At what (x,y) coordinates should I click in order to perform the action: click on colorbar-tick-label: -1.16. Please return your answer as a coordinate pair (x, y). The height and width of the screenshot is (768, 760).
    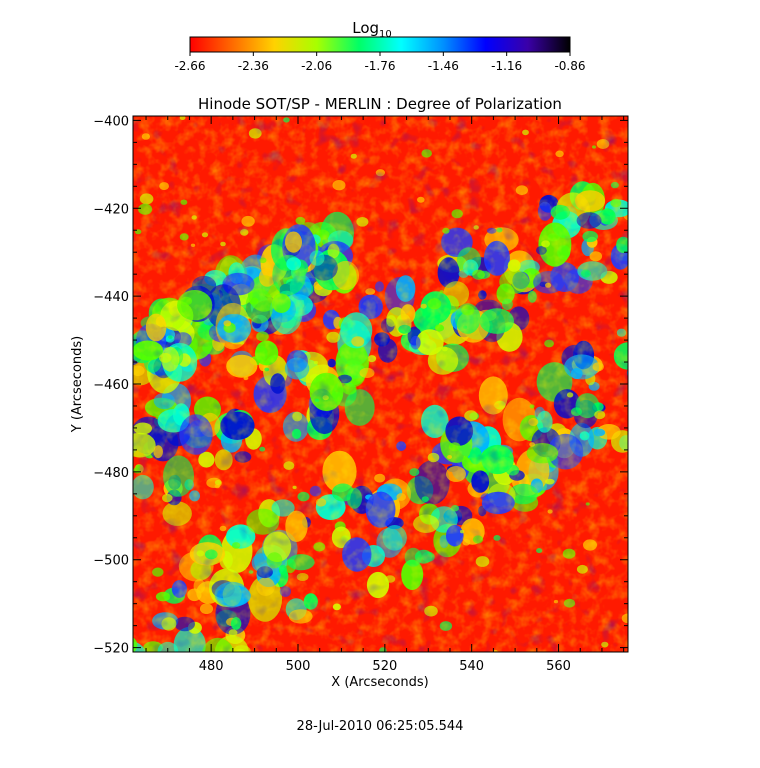
    Looking at the image, I should click on (506, 66).